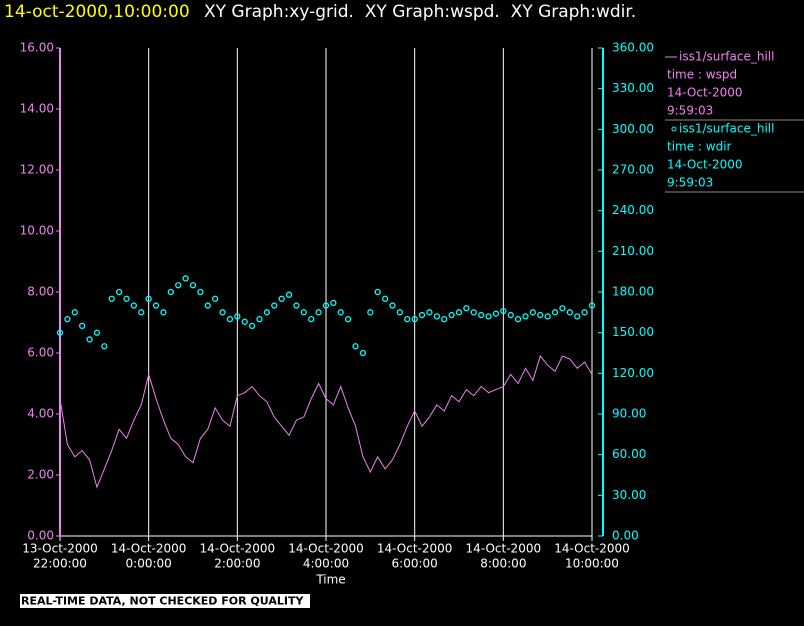 This screenshot has width=804, height=626. I want to click on y-tick-label: 8.00, so click(40, 292).